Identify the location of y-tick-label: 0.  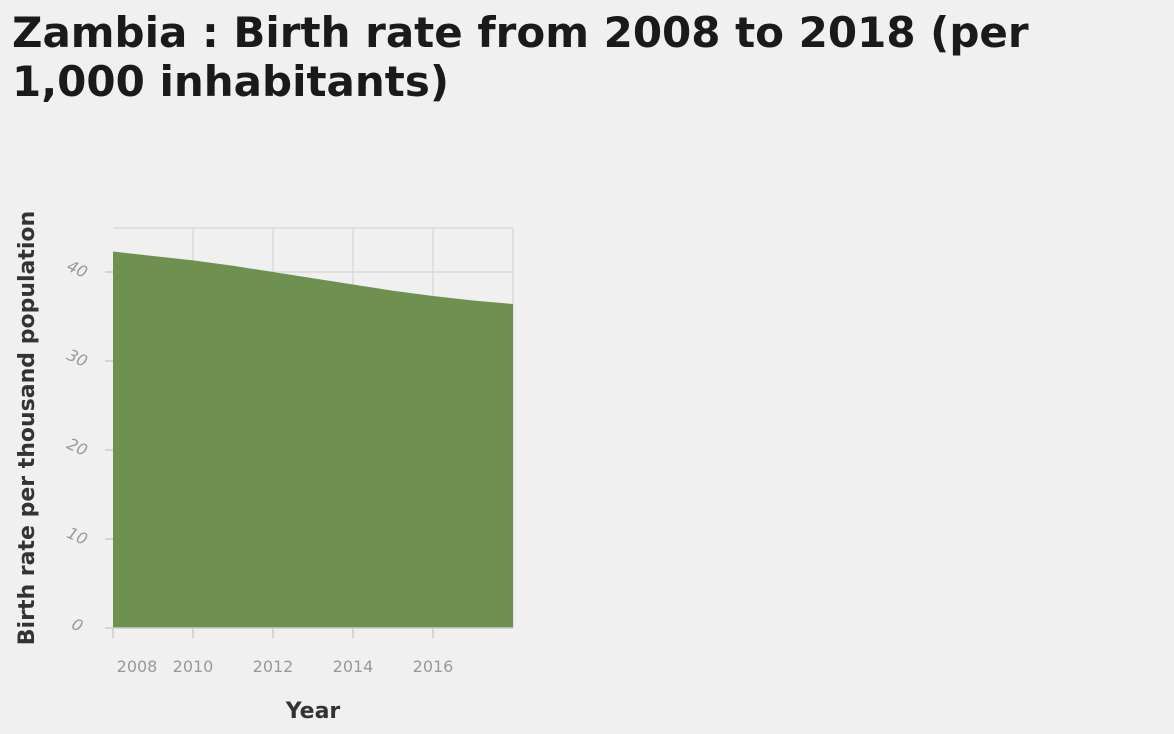
(77, 625).